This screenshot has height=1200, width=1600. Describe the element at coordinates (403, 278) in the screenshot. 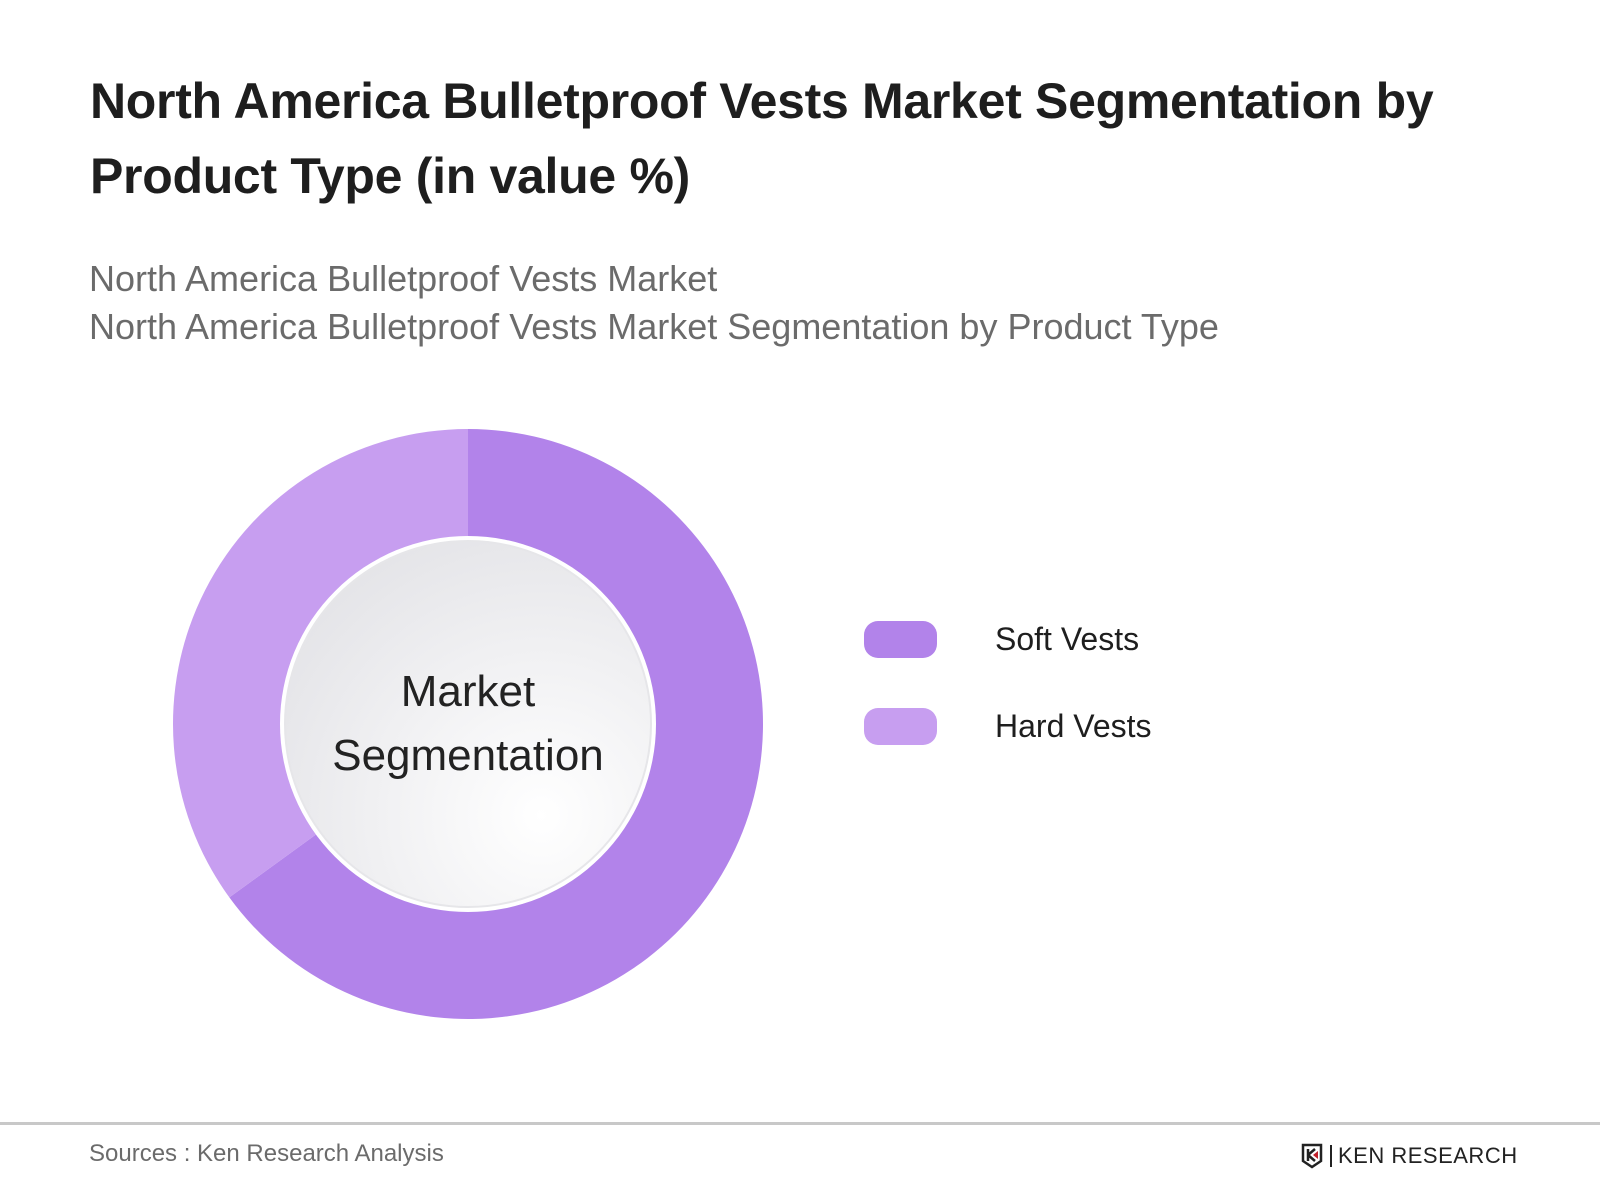

I see `chart-subtitle: North America Bulletproof Vests Market` at that location.